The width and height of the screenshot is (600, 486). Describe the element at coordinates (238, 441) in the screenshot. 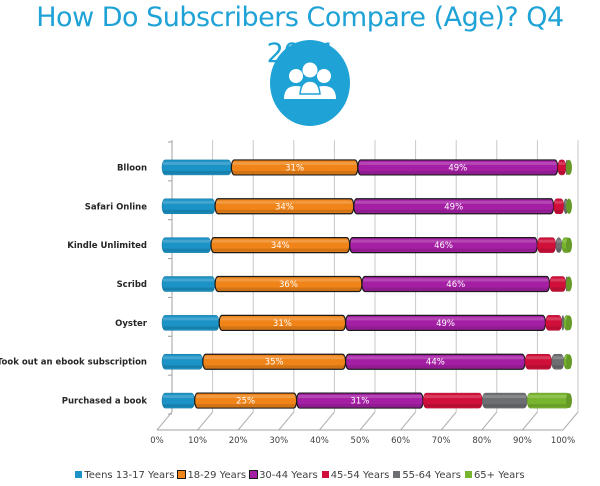

I see `x-tick-label: 20%` at that location.